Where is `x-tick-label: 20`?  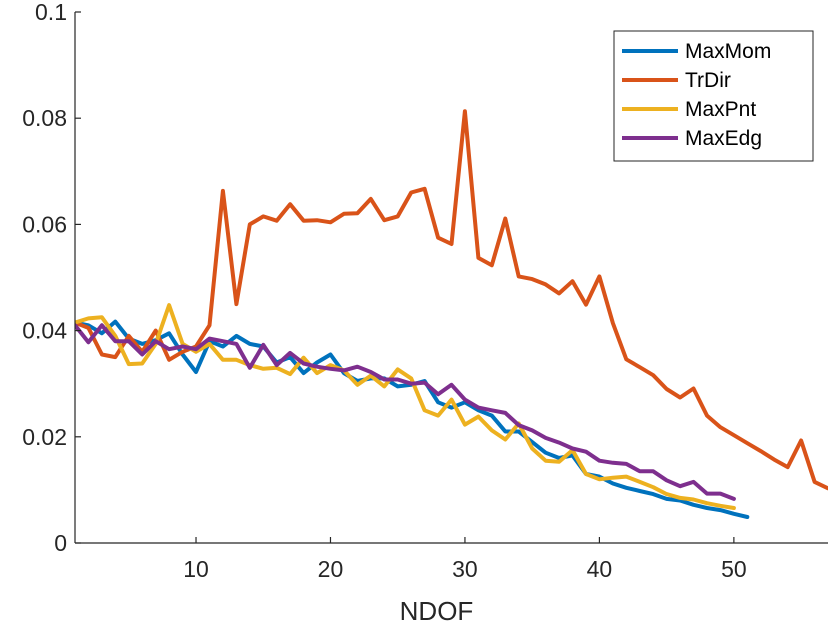 x-tick-label: 20 is located at coordinates (331, 569).